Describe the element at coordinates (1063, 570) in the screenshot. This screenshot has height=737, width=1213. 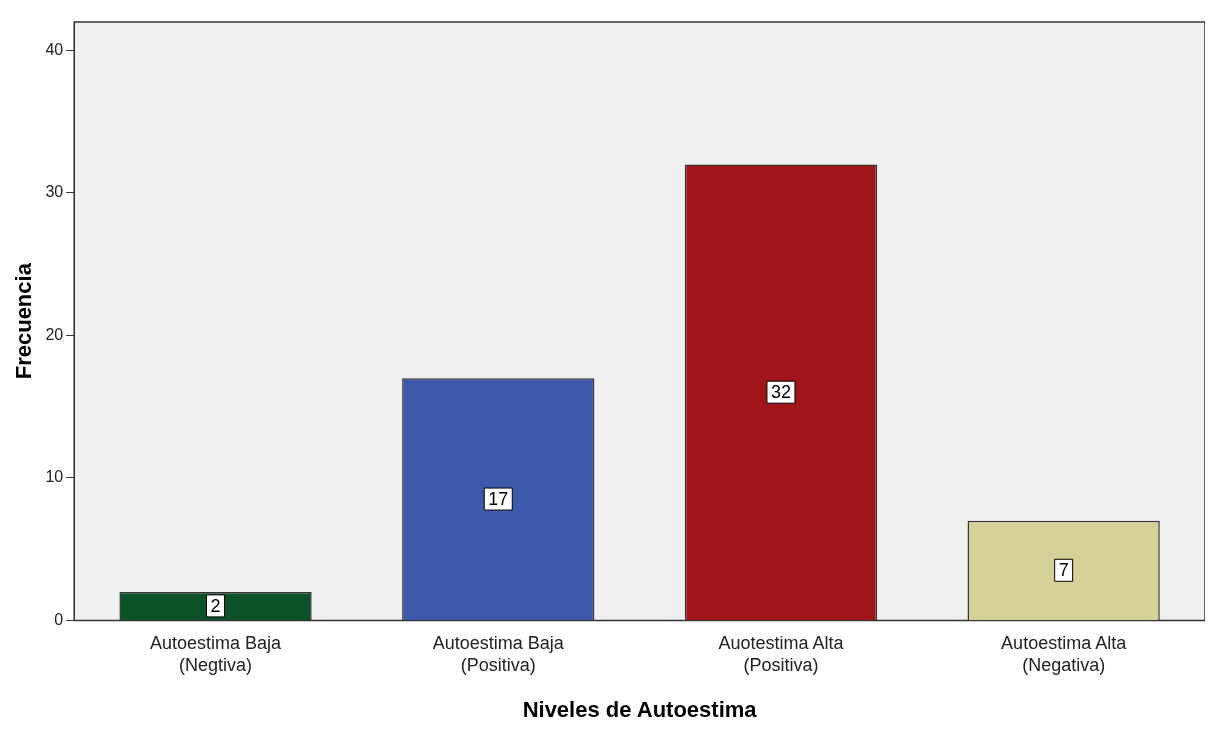
I see `data-label: 7` at that location.